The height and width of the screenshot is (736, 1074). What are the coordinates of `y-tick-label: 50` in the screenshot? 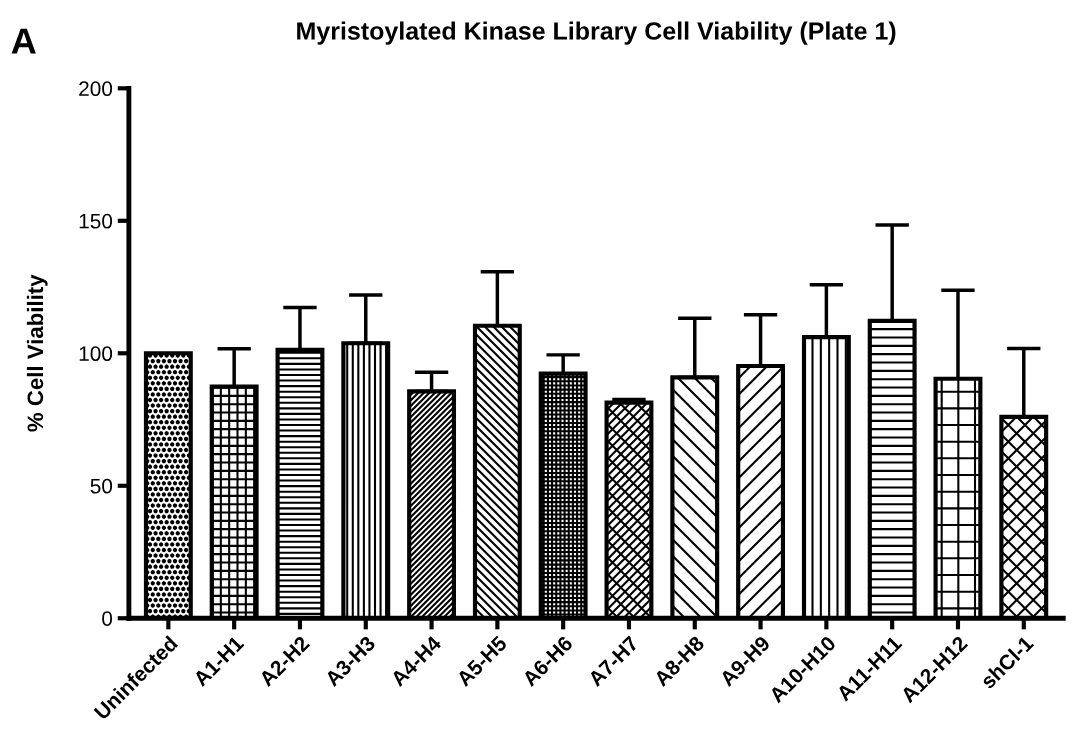 It's located at (101, 486).